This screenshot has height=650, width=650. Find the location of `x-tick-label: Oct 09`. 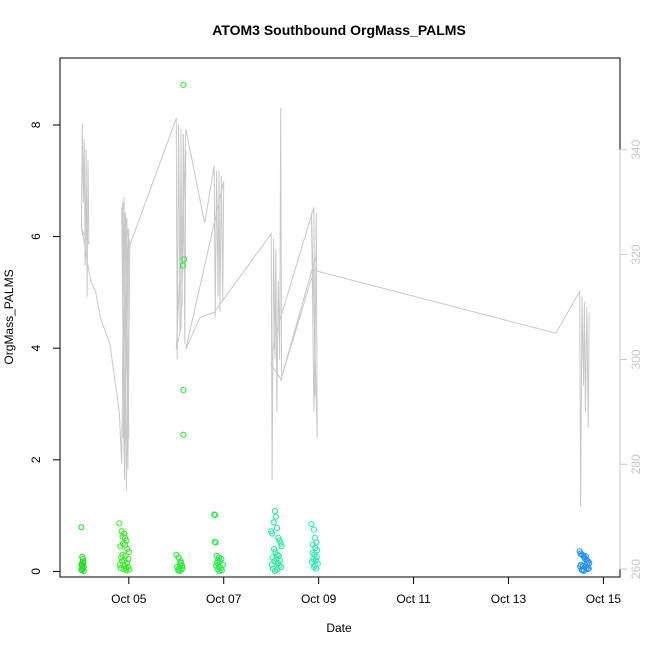

x-tick-label: Oct 09 is located at coordinates (319, 599).